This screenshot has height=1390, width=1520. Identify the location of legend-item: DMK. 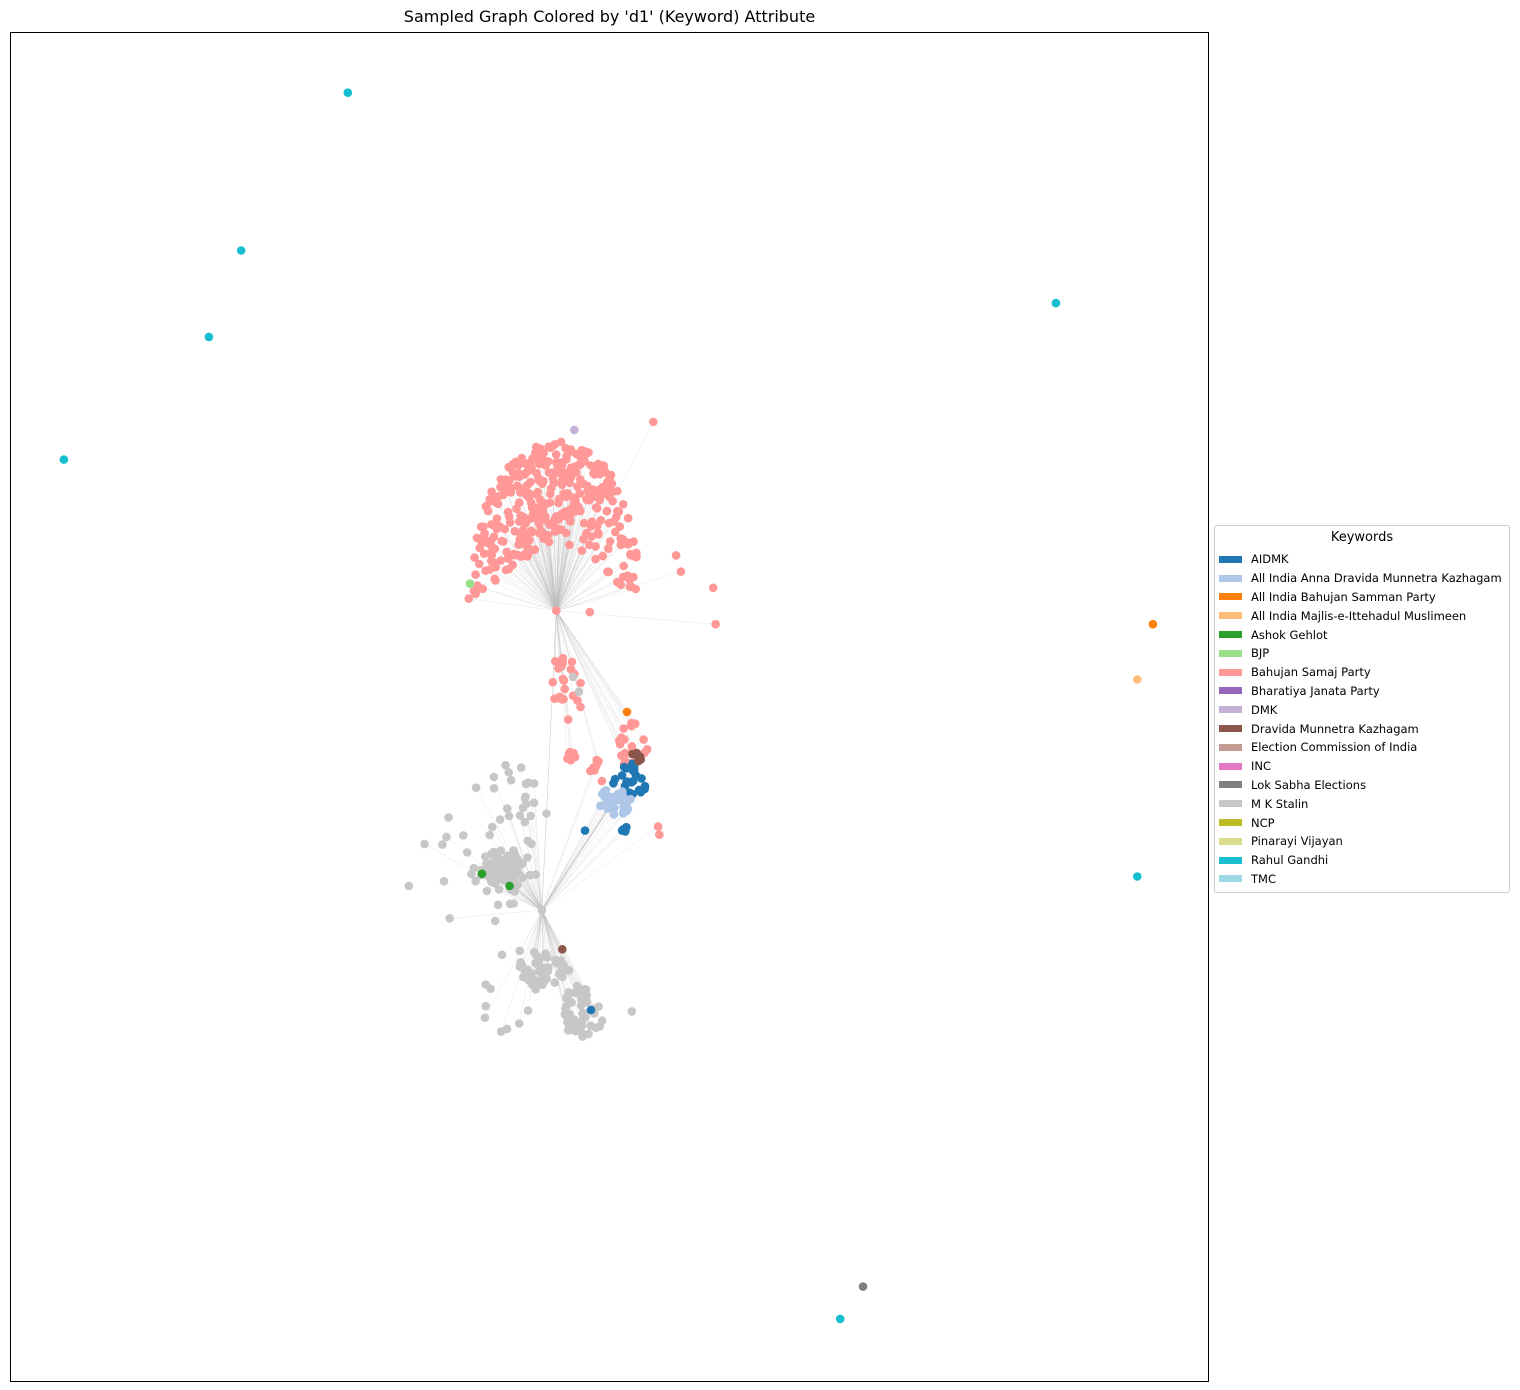
(1362, 709).